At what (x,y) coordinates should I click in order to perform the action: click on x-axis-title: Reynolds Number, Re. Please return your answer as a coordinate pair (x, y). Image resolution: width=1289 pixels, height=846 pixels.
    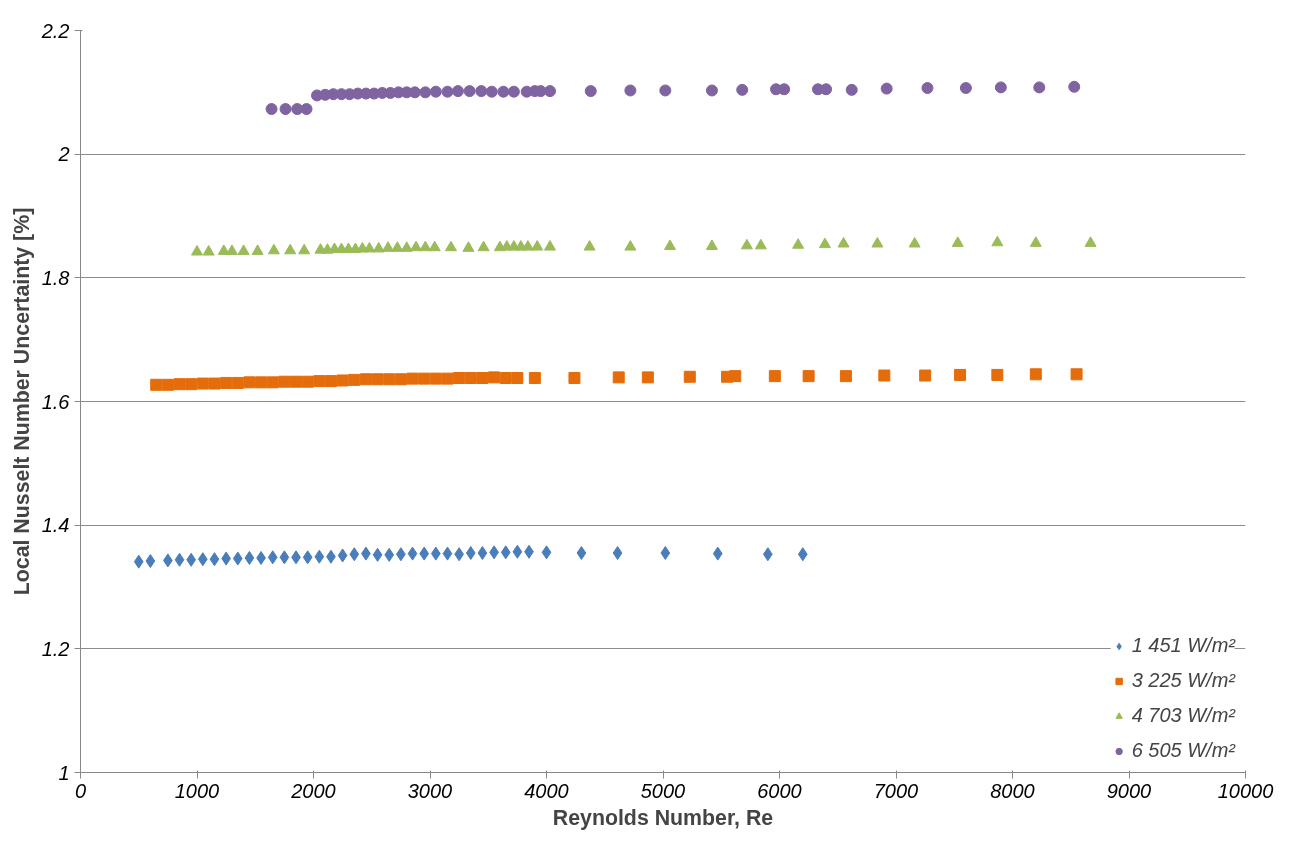
    Looking at the image, I should click on (663, 817).